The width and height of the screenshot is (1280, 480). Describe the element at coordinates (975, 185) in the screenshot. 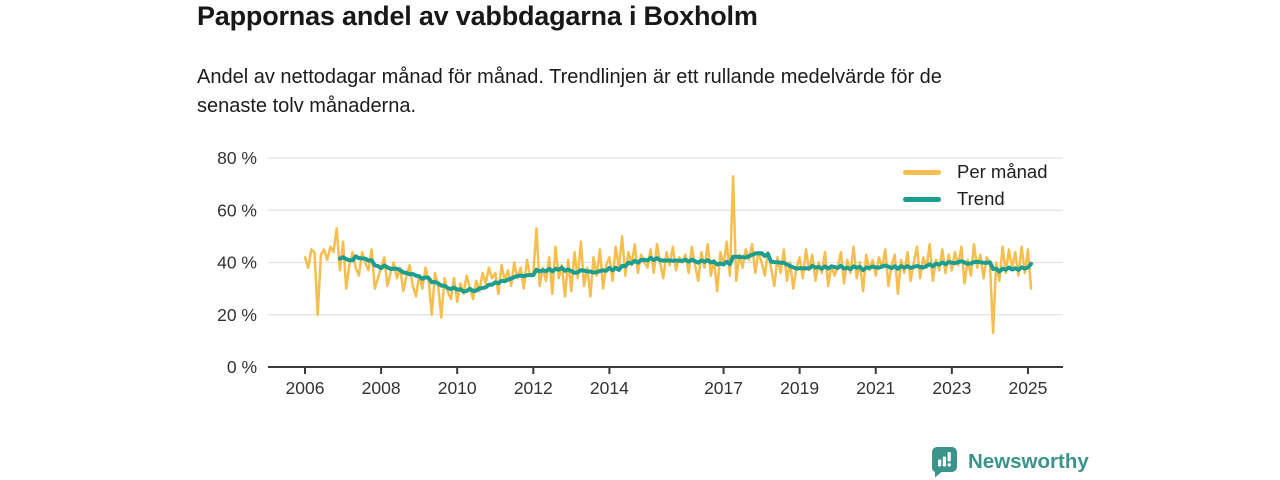

I see `chart-legend: Per månad Trend` at that location.